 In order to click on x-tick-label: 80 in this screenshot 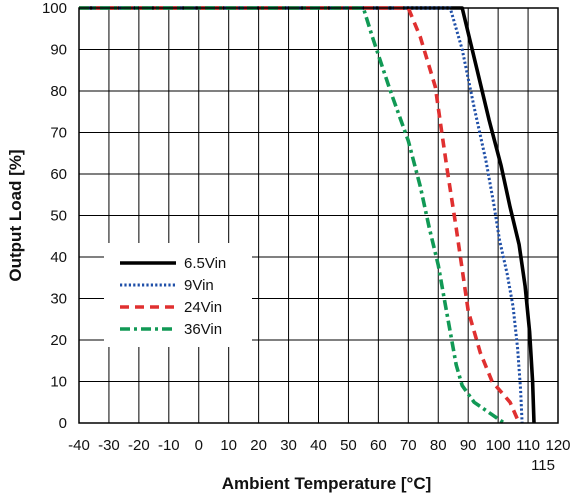, I will do `click(438, 445)`.